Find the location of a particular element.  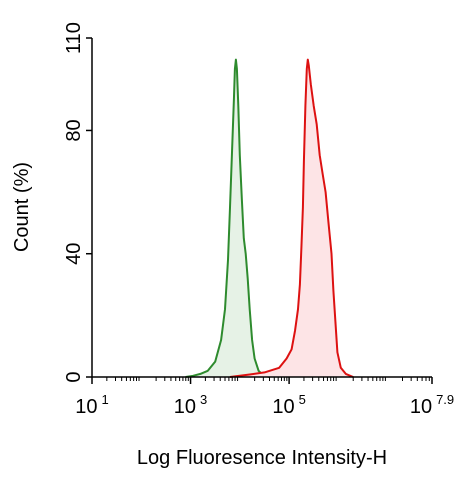

y-ticks: 0 40 80 110 is located at coordinates (77, 202).